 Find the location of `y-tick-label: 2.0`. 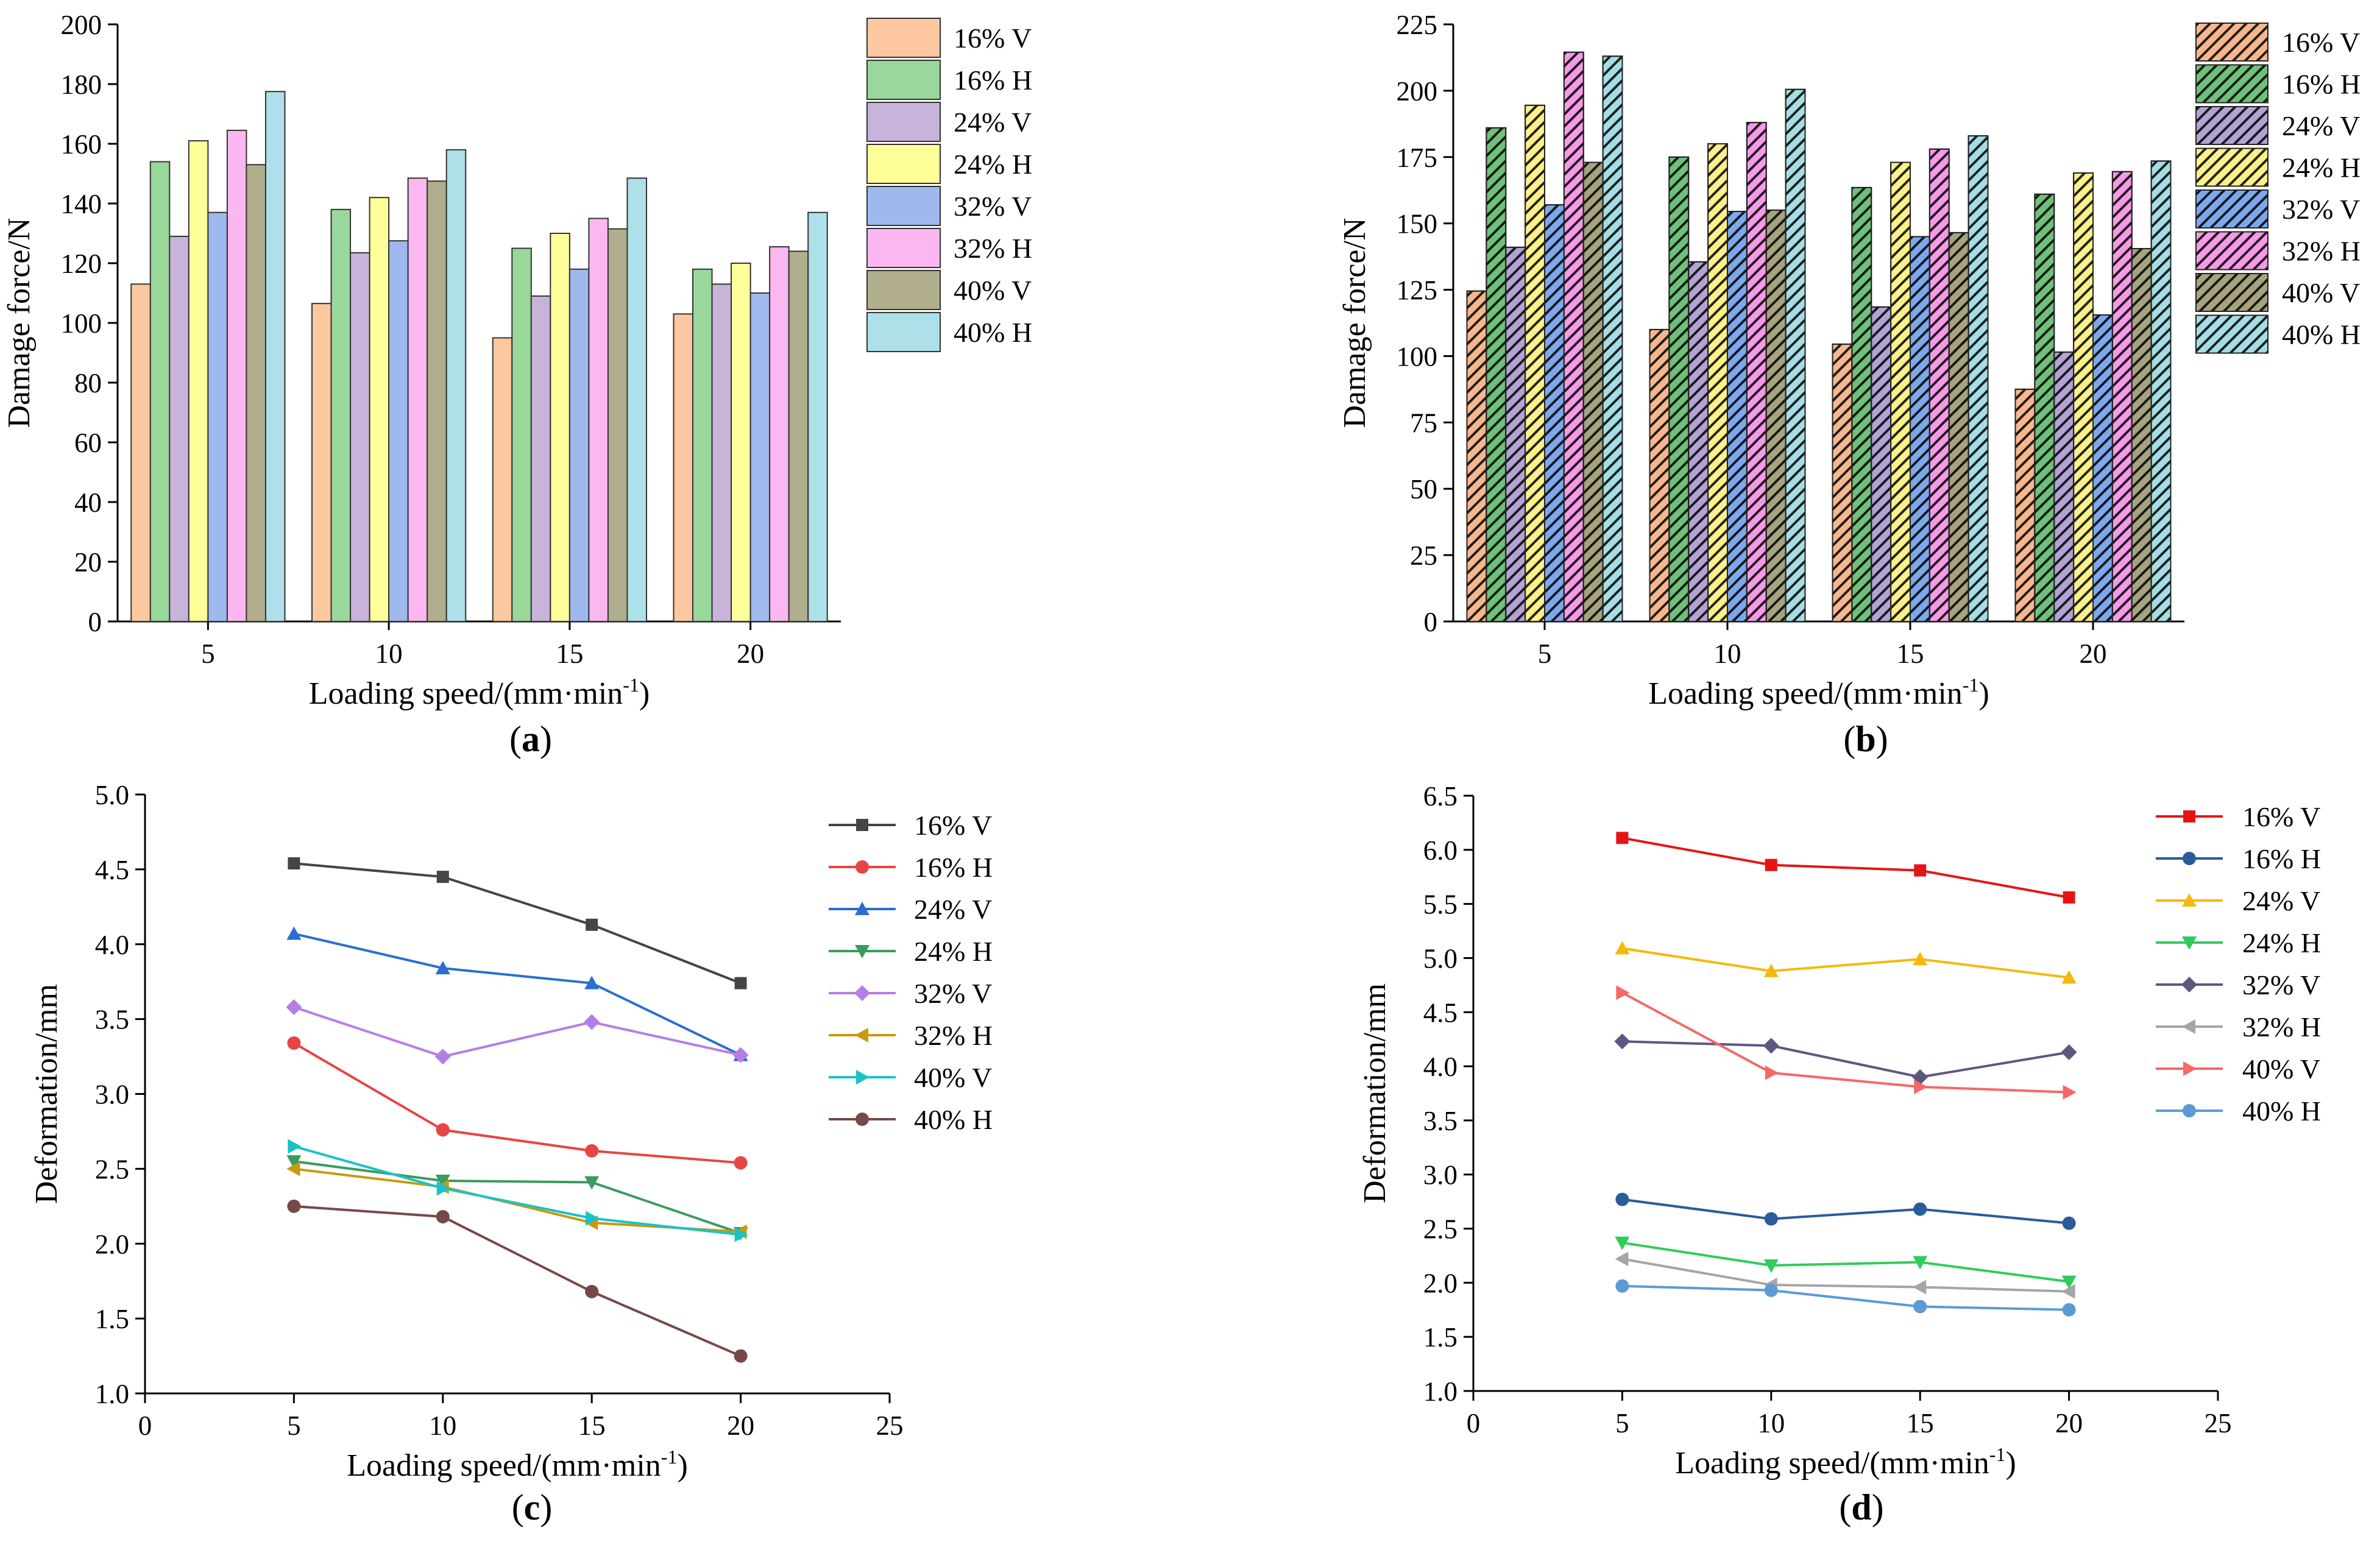

y-tick-label: 2.0 is located at coordinates (112, 1244).